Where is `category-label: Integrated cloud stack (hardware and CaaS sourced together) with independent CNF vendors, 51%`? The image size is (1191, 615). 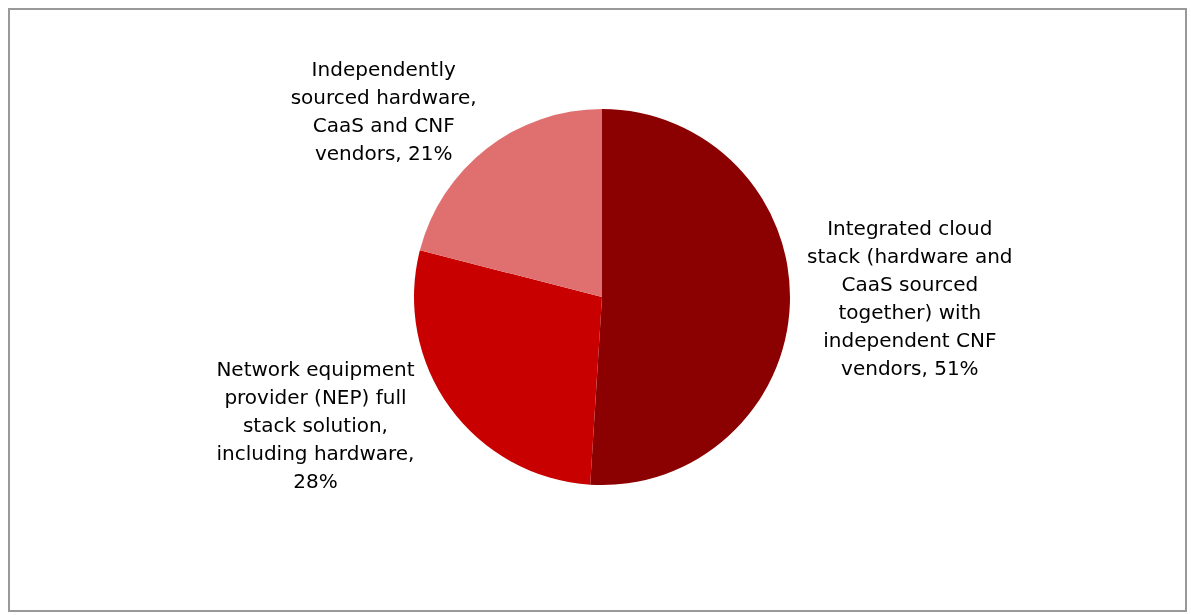
category-label: Integrated cloud stack (hardware and CaaS sourced together) with independent CNF vendors, 51% is located at coordinates (910, 297).